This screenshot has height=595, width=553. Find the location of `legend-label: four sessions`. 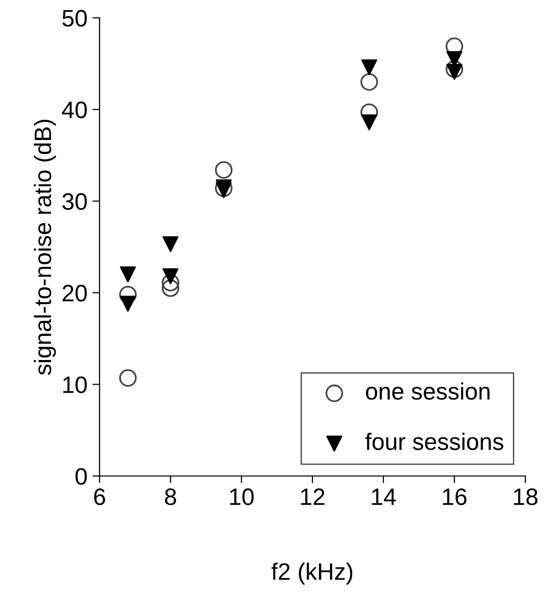

legend-label: four sessions is located at coordinates (434, 441).